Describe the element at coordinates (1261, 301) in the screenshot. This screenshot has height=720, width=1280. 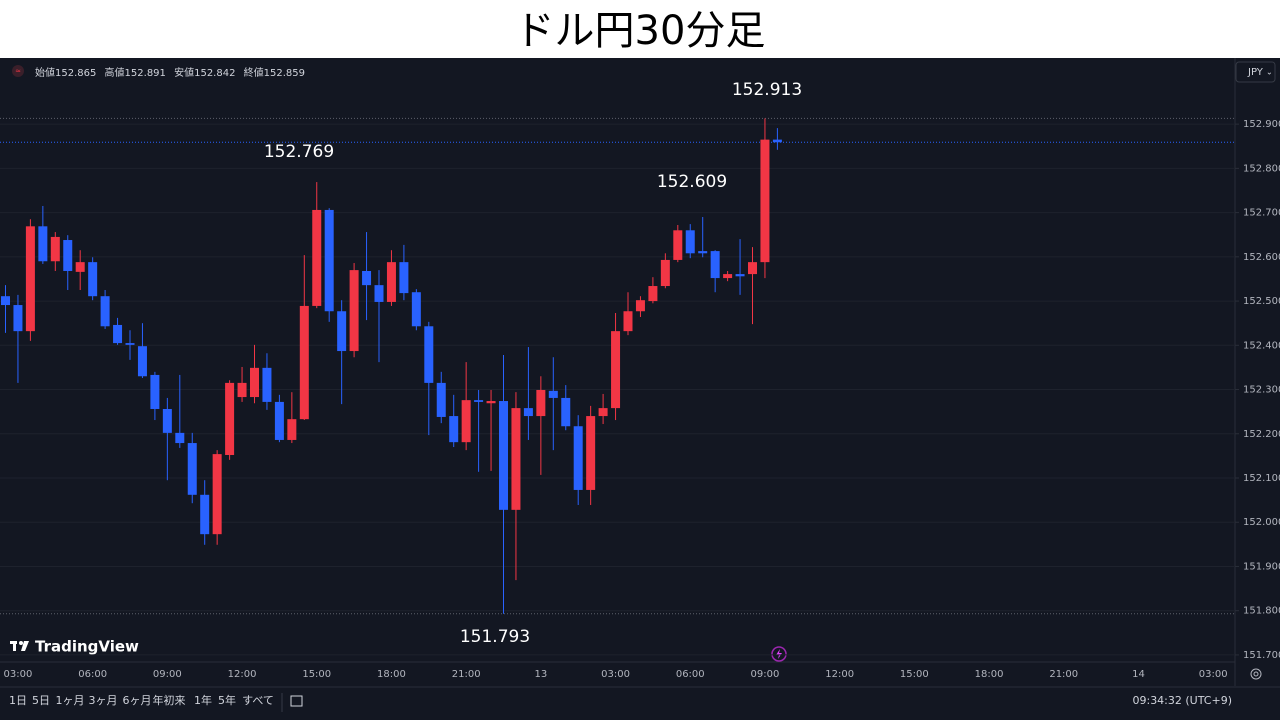
I see `y-tick-label: 152.500` at that location.